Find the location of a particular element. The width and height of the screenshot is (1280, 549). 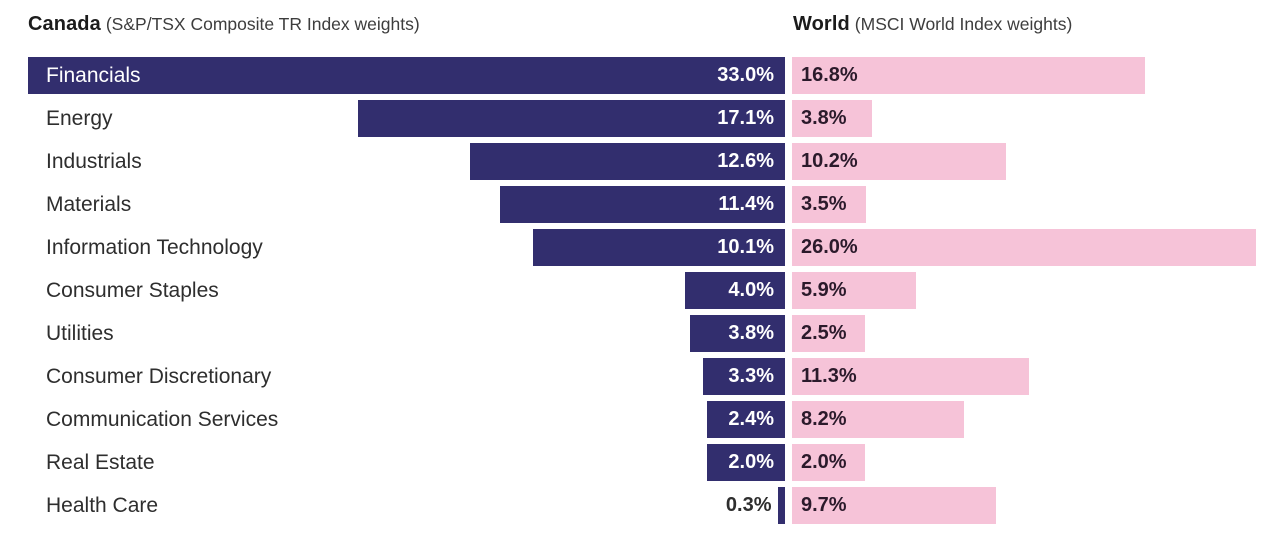

canada-subtitle: (S&P/TSX Composite TR Index weights) is located at coordinates (262, 24).